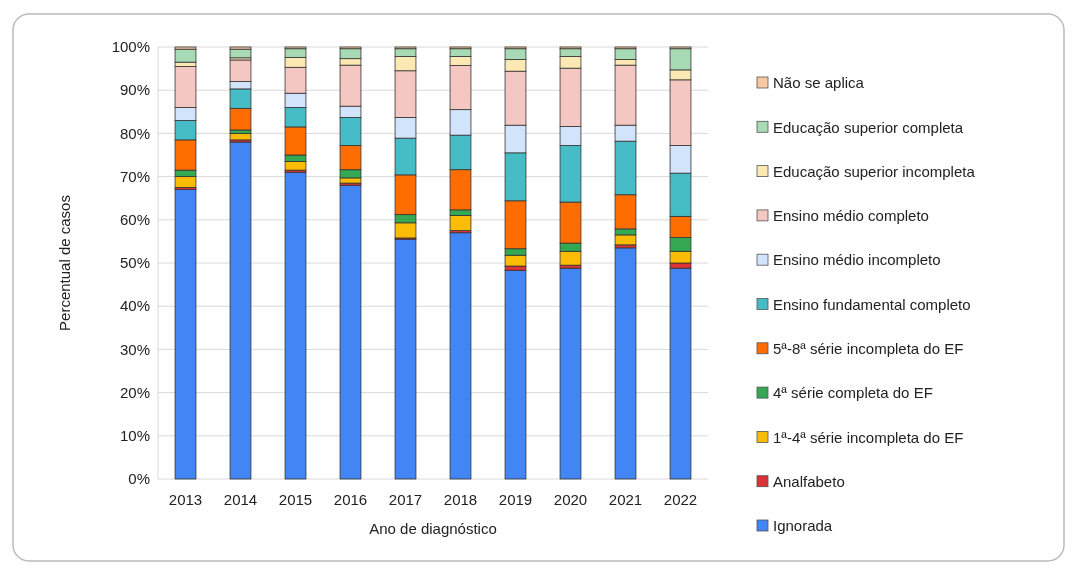 The width and height of the screenshot is (1077, 575). Describe the element at coordinates (857, 260) in the screenshot. I see `legend-label: Ensino médio incompleto` at that location.